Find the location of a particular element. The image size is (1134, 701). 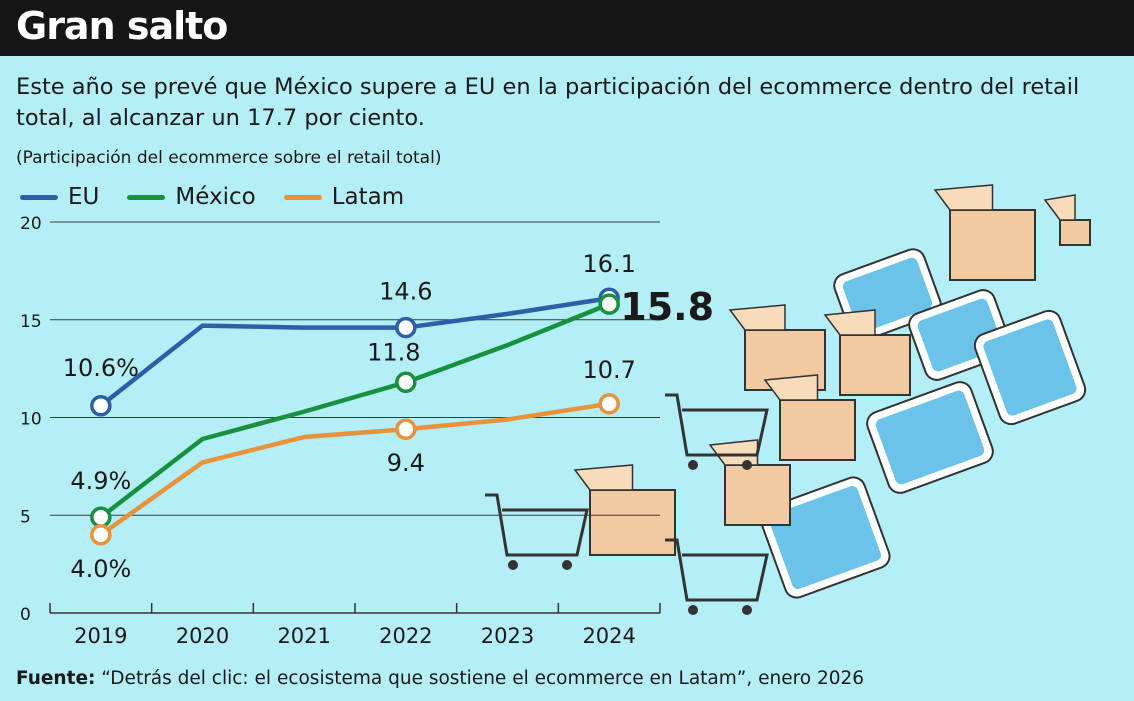

y-tick-label: 0 is located at coordinates (25, 615).